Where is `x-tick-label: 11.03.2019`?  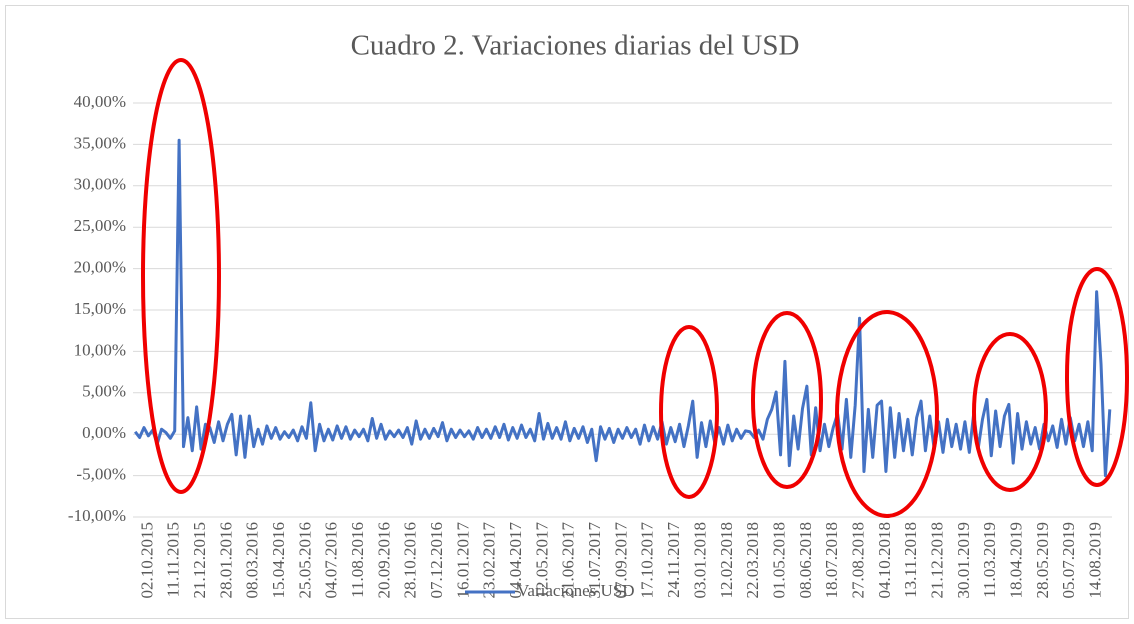 x-tick-label: 11.03.2019 is located at coordinates (989, 560).